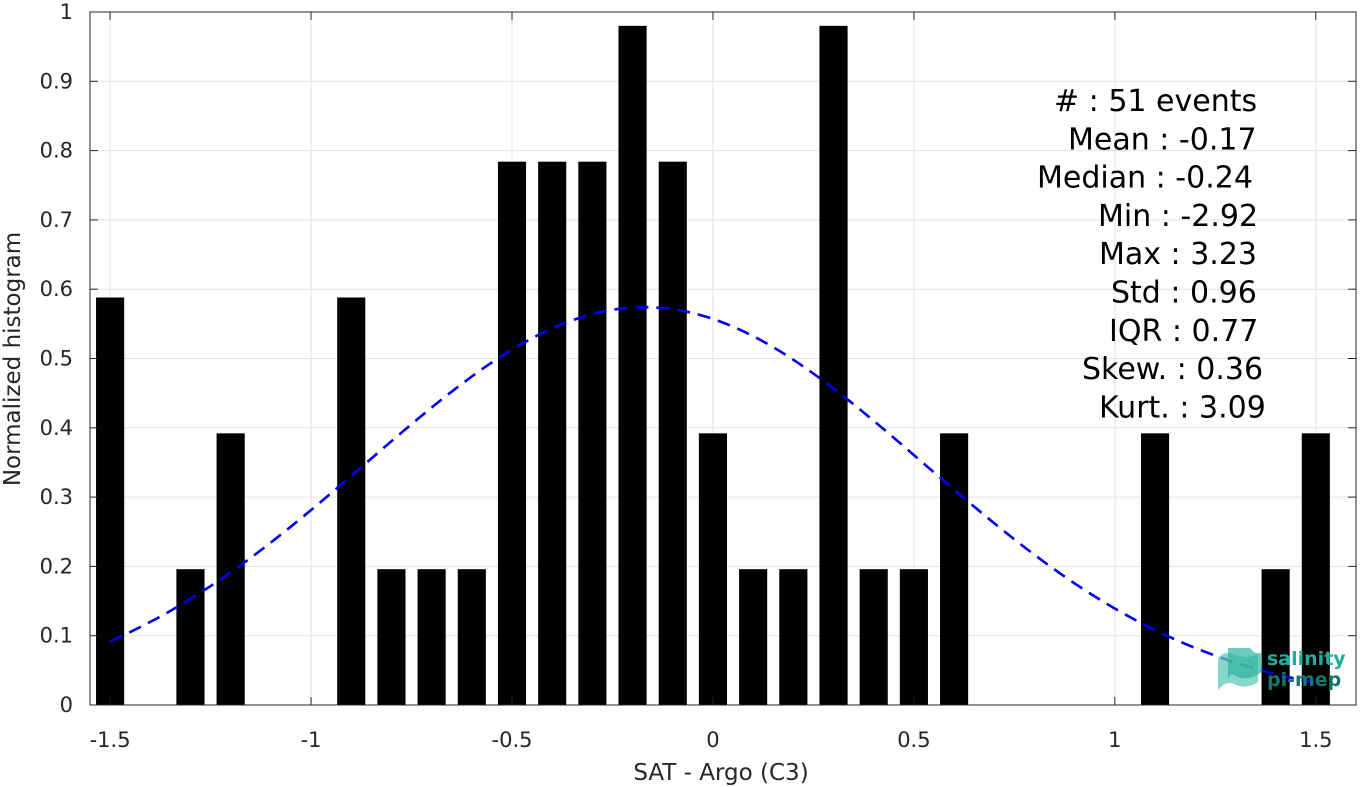  Describe the element at coordinates (1182, 407) in the screenshot. I see `stats-line: Kurt. : 3.09` at that location.